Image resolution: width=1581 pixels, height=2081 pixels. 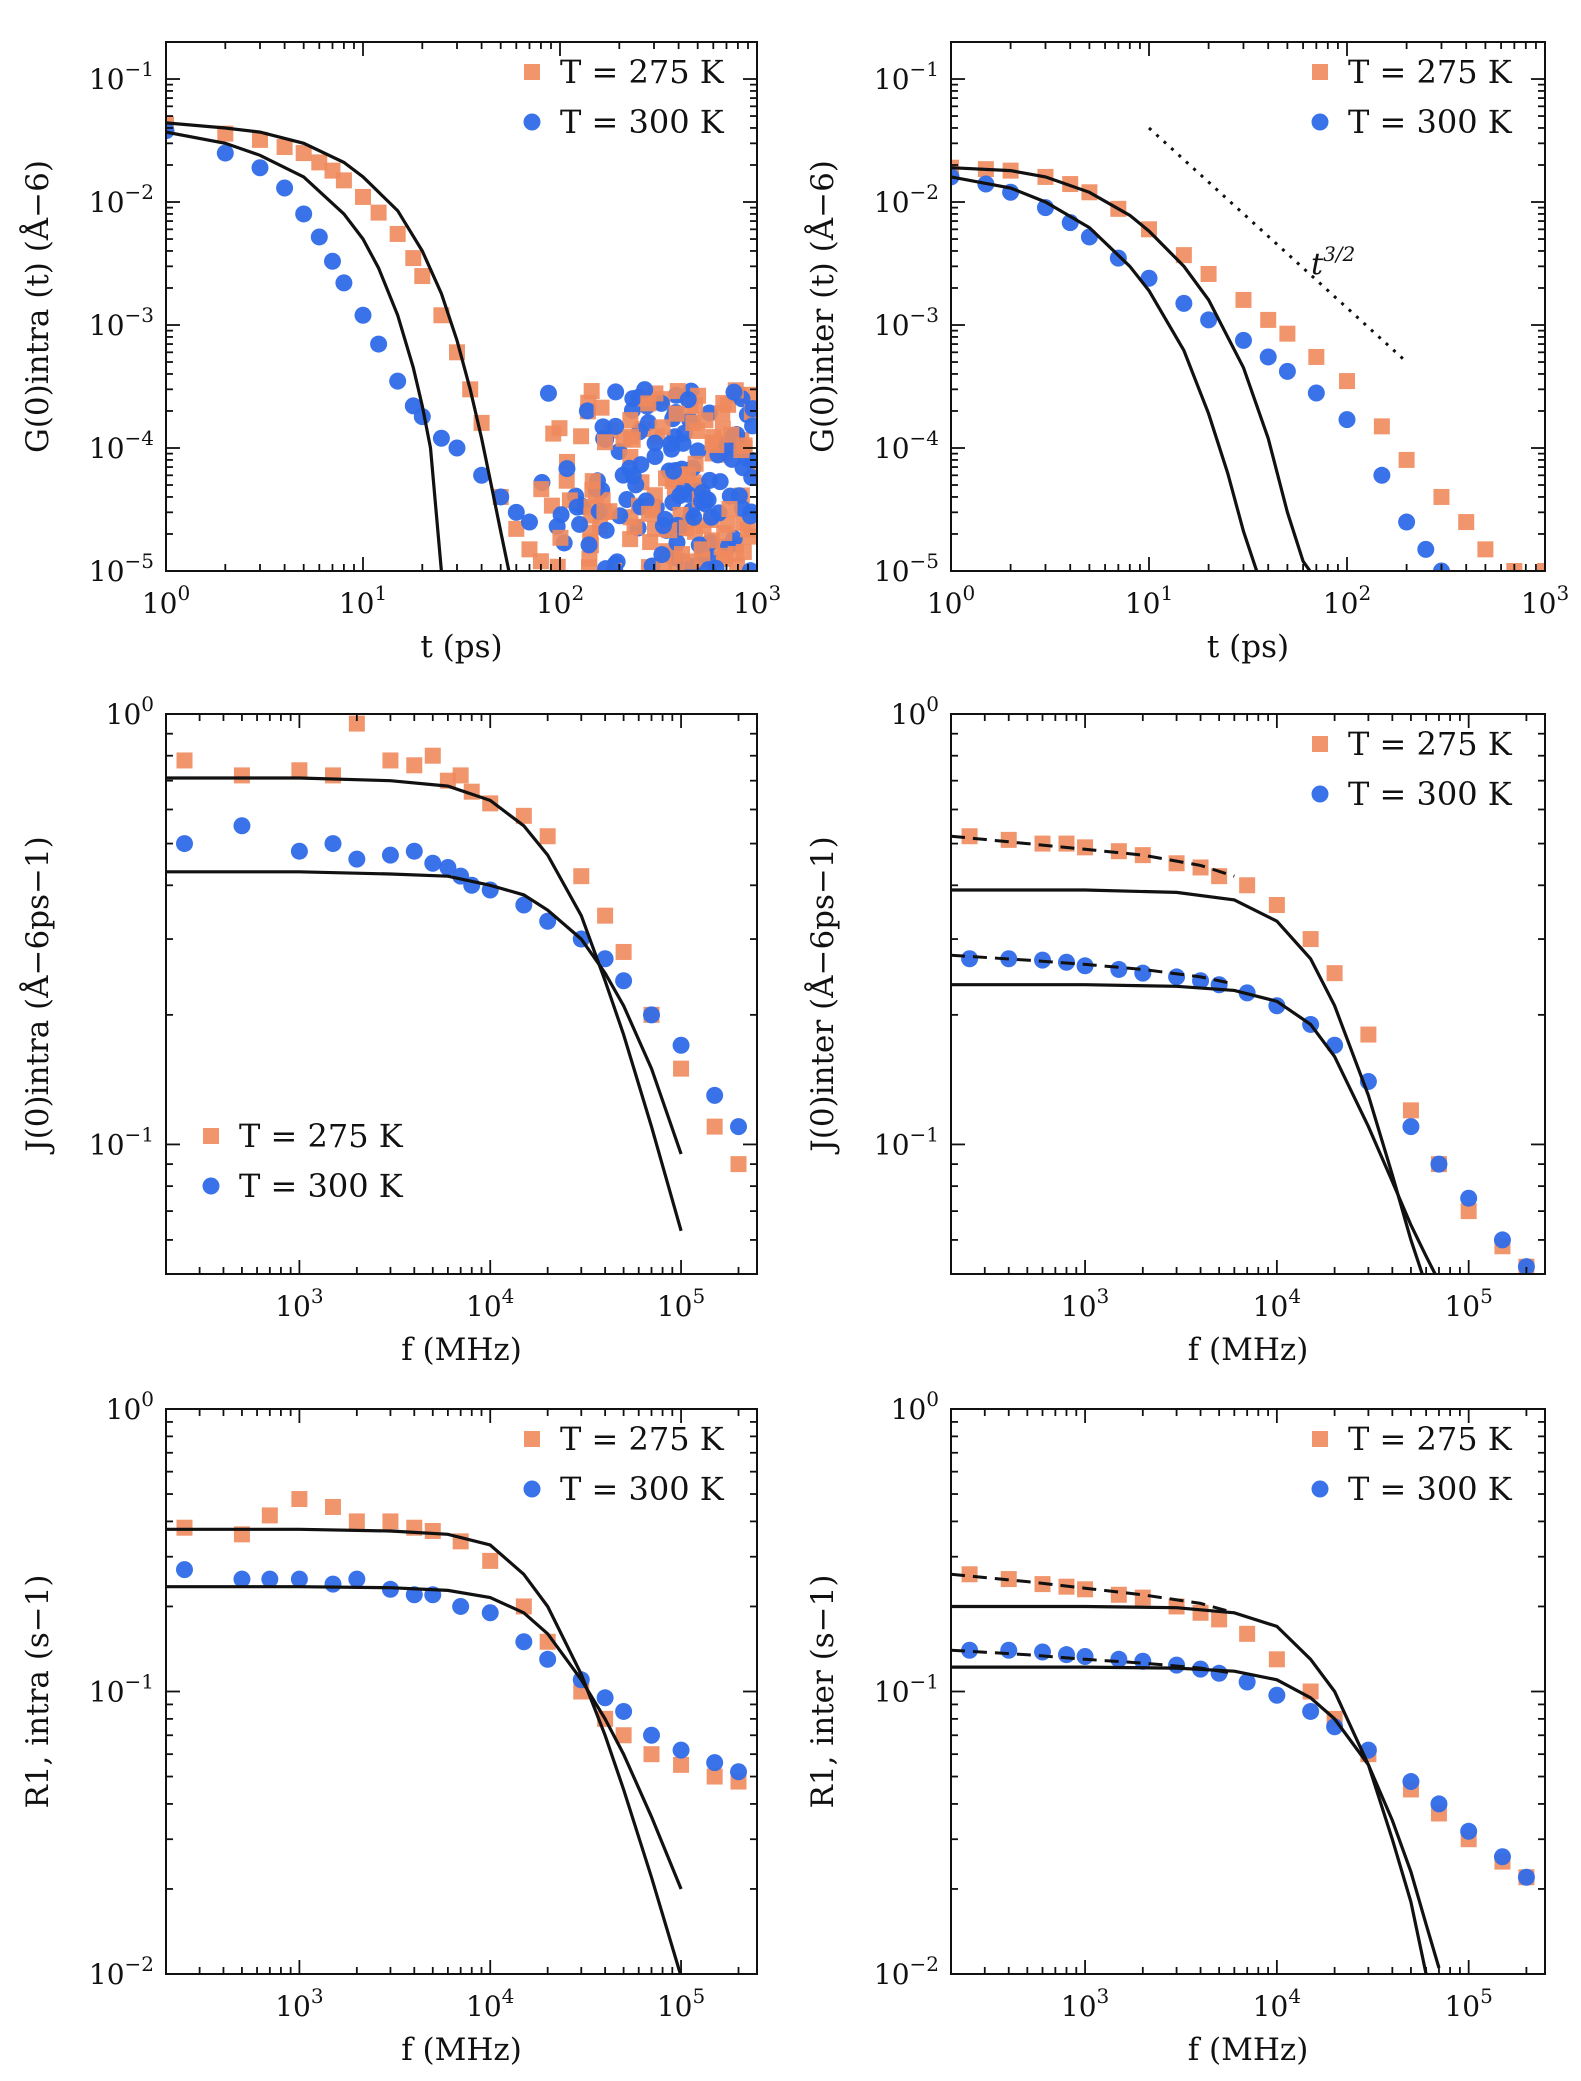 I want to click on y-tick-label: 10⁻¹, so click(x=121, y=76).